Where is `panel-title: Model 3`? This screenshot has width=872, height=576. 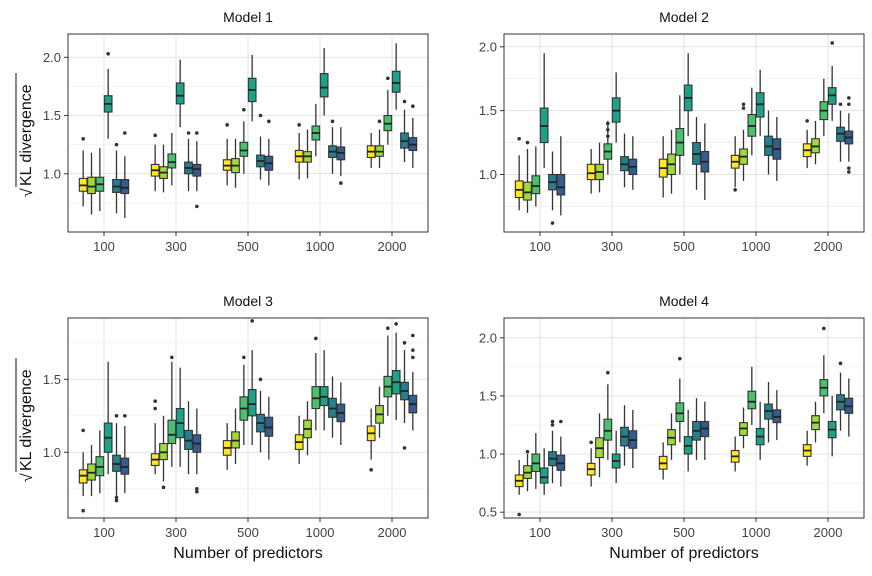 panel-title: Model 3 is located at coordinates (248, 301).